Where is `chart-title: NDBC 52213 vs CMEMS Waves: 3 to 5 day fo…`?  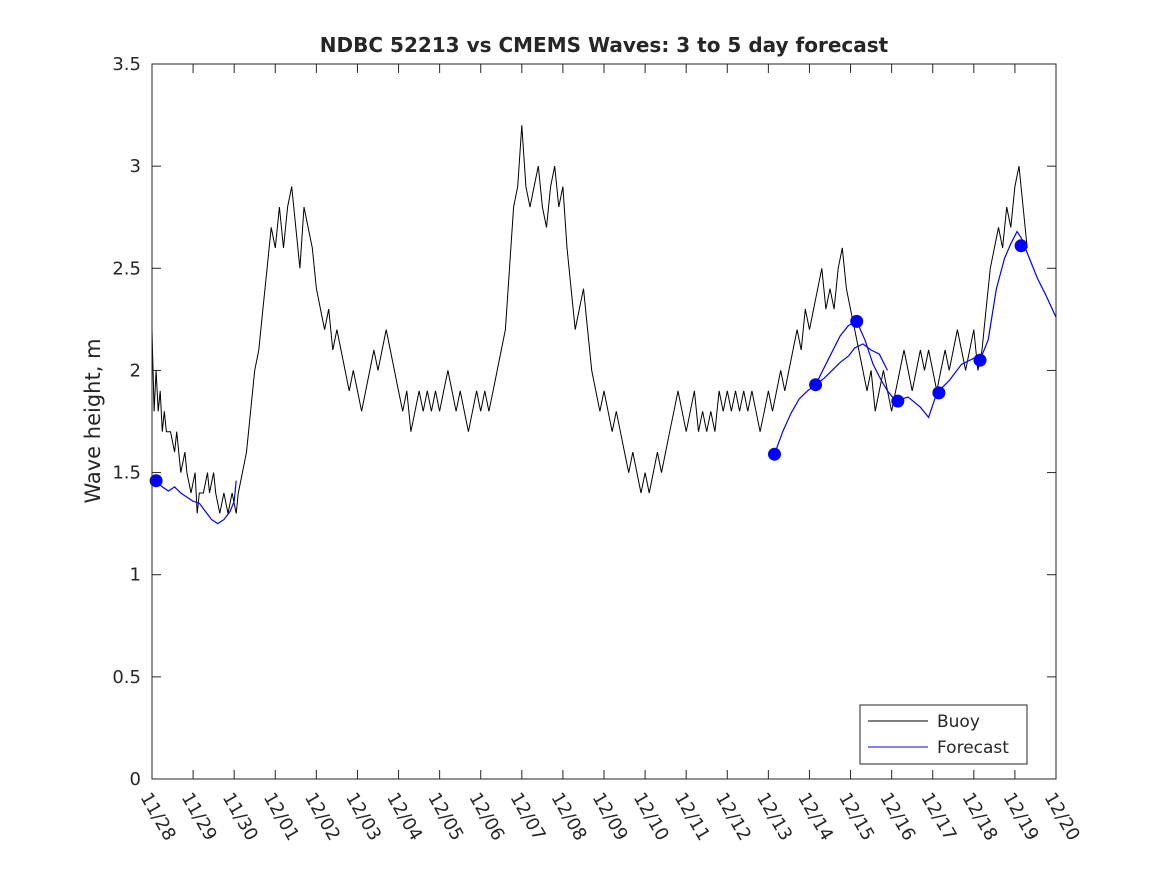 chart-title: NDBC 52213 vs CMEMS Waves: 3 to 5 day fo… is located at coordinates (604, 45).